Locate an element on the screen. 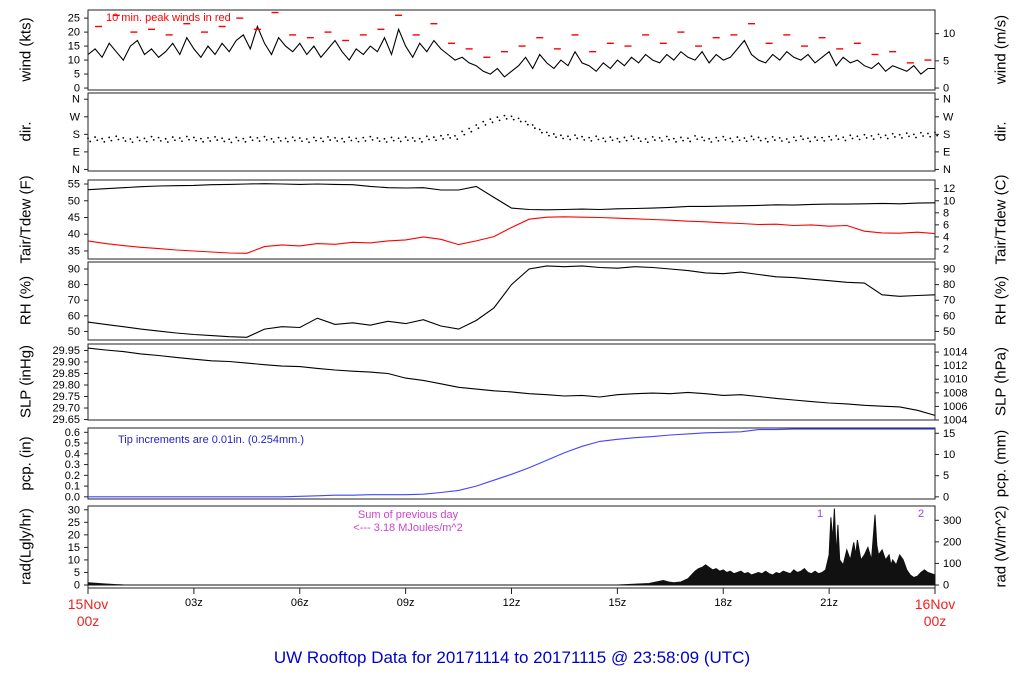 The width and height of the screenshot is (1024, 700). y-tick-label: 10 is located at coordinates (949, 455).